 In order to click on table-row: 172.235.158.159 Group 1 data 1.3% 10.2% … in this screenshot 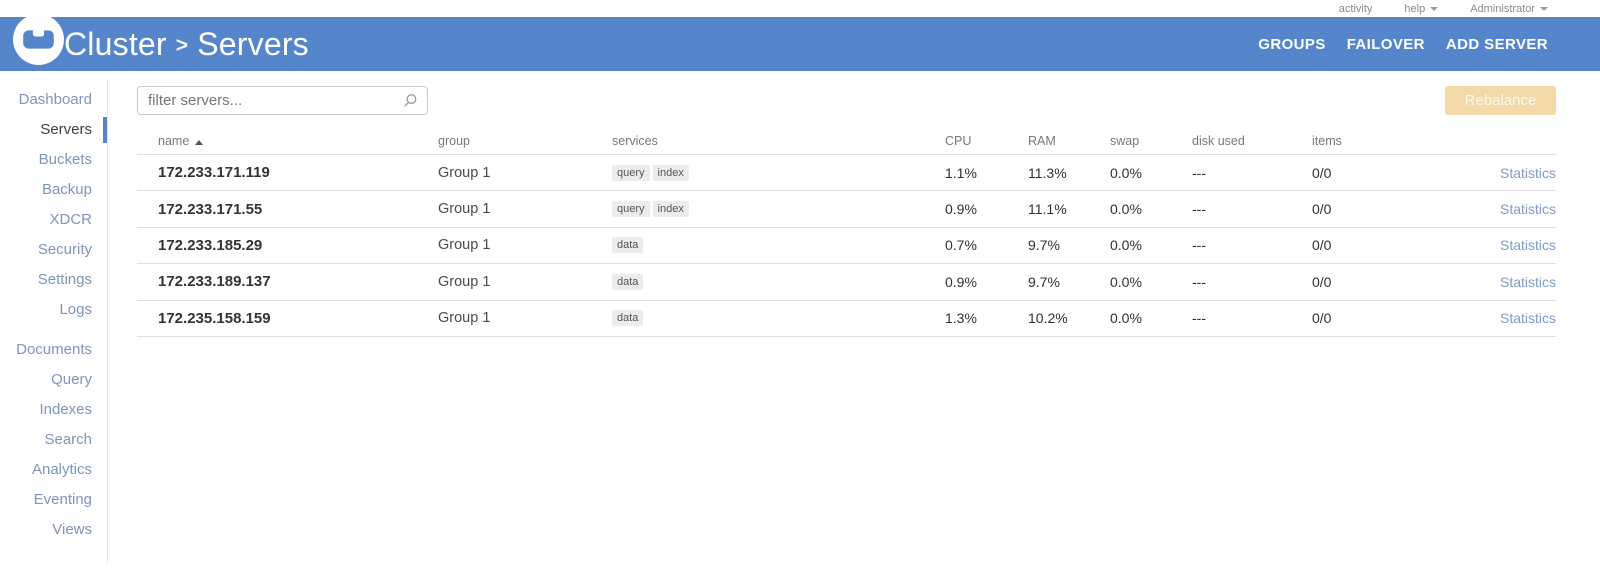, I will do `click(846, 319)`.